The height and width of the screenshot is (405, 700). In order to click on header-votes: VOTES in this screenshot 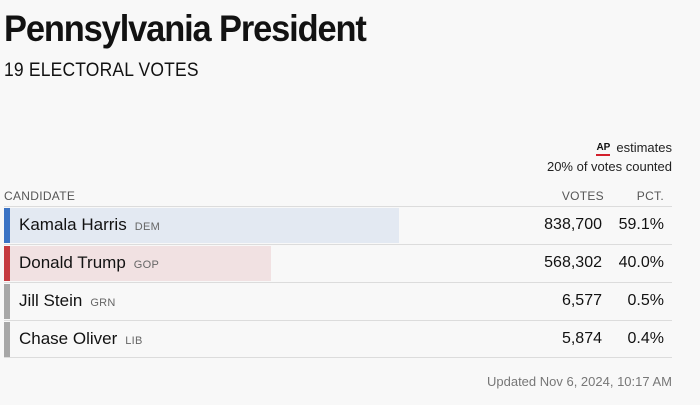, I will do `click(582, 196)`.